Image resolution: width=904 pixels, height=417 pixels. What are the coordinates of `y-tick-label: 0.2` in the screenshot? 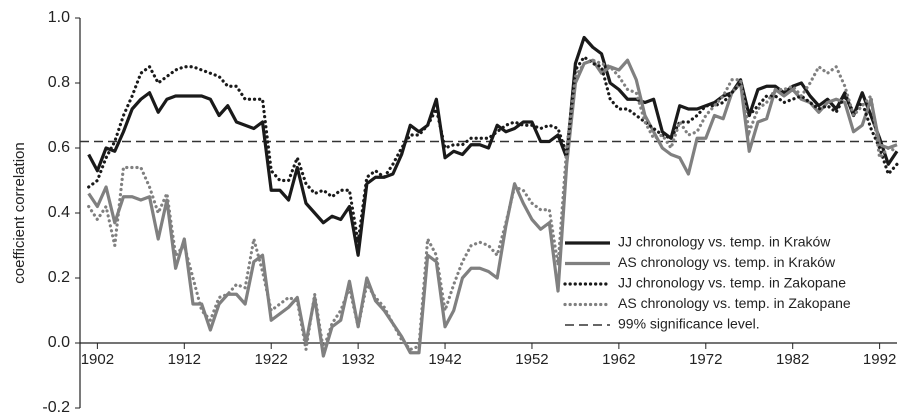 It's located at (59, 277).